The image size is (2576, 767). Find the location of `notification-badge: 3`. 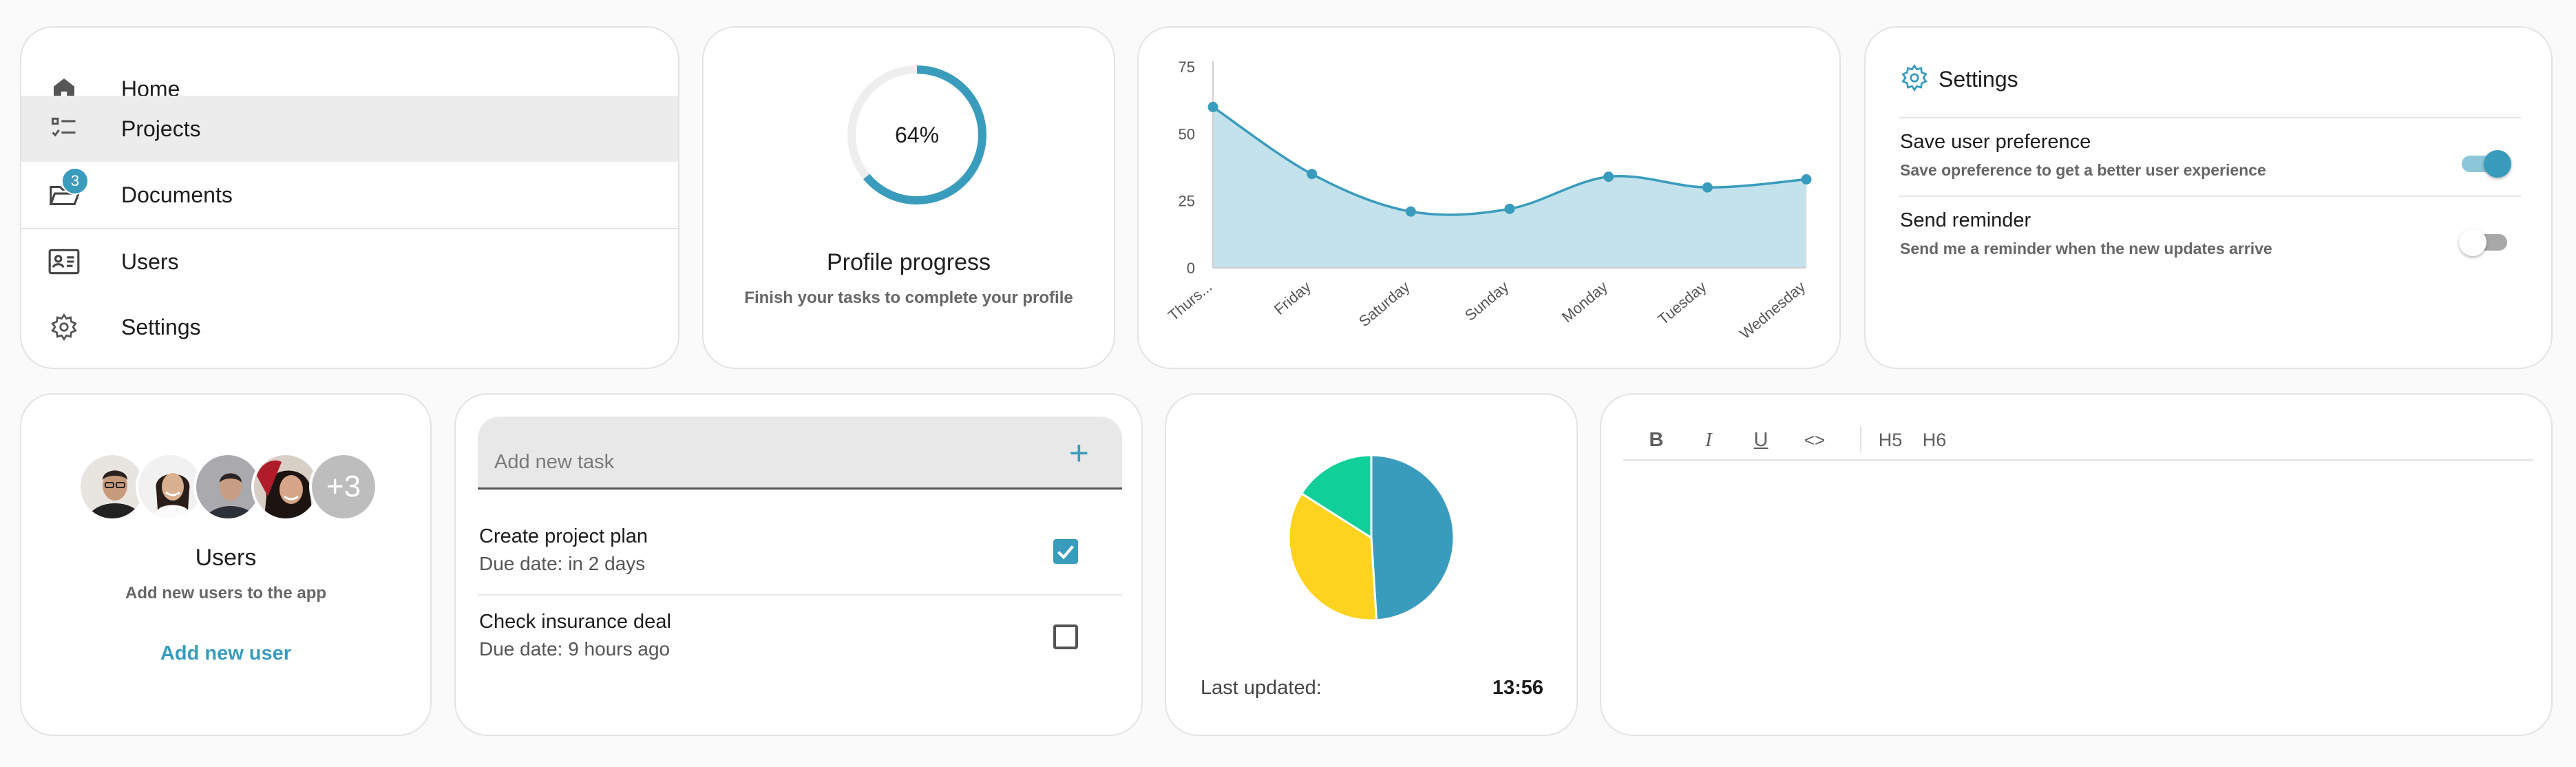

notification-badge: 3 is located at coordinates (75, 181).